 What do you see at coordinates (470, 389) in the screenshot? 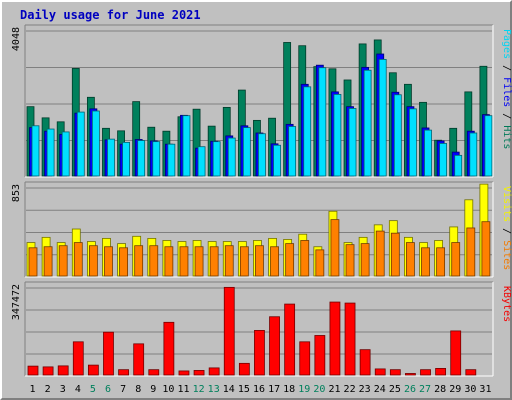
I see `x-tick-label-day-30: 30` at bounding box center [470, 389].